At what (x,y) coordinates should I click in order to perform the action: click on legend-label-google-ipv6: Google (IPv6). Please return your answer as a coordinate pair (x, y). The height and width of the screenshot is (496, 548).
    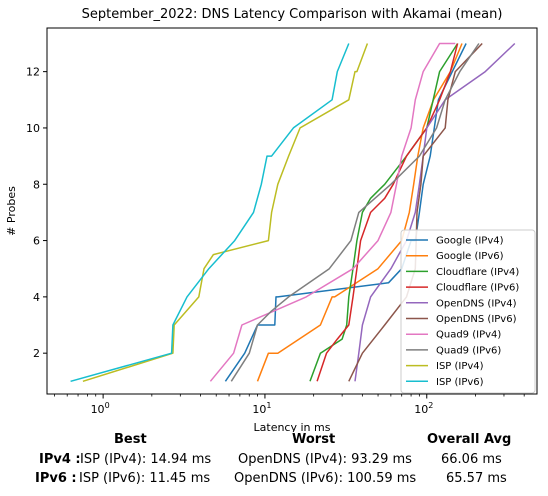
    Looking at the image, I should click on (470, 256).